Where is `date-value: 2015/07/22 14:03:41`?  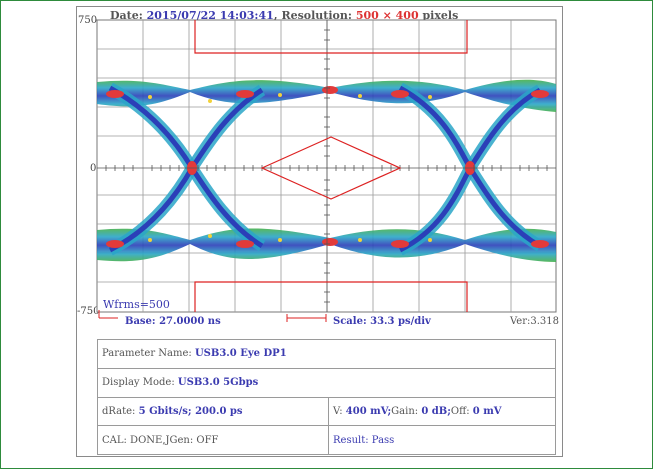
date-value: 2015/07/22 14:03:41 is located at coordinates (210, 15).